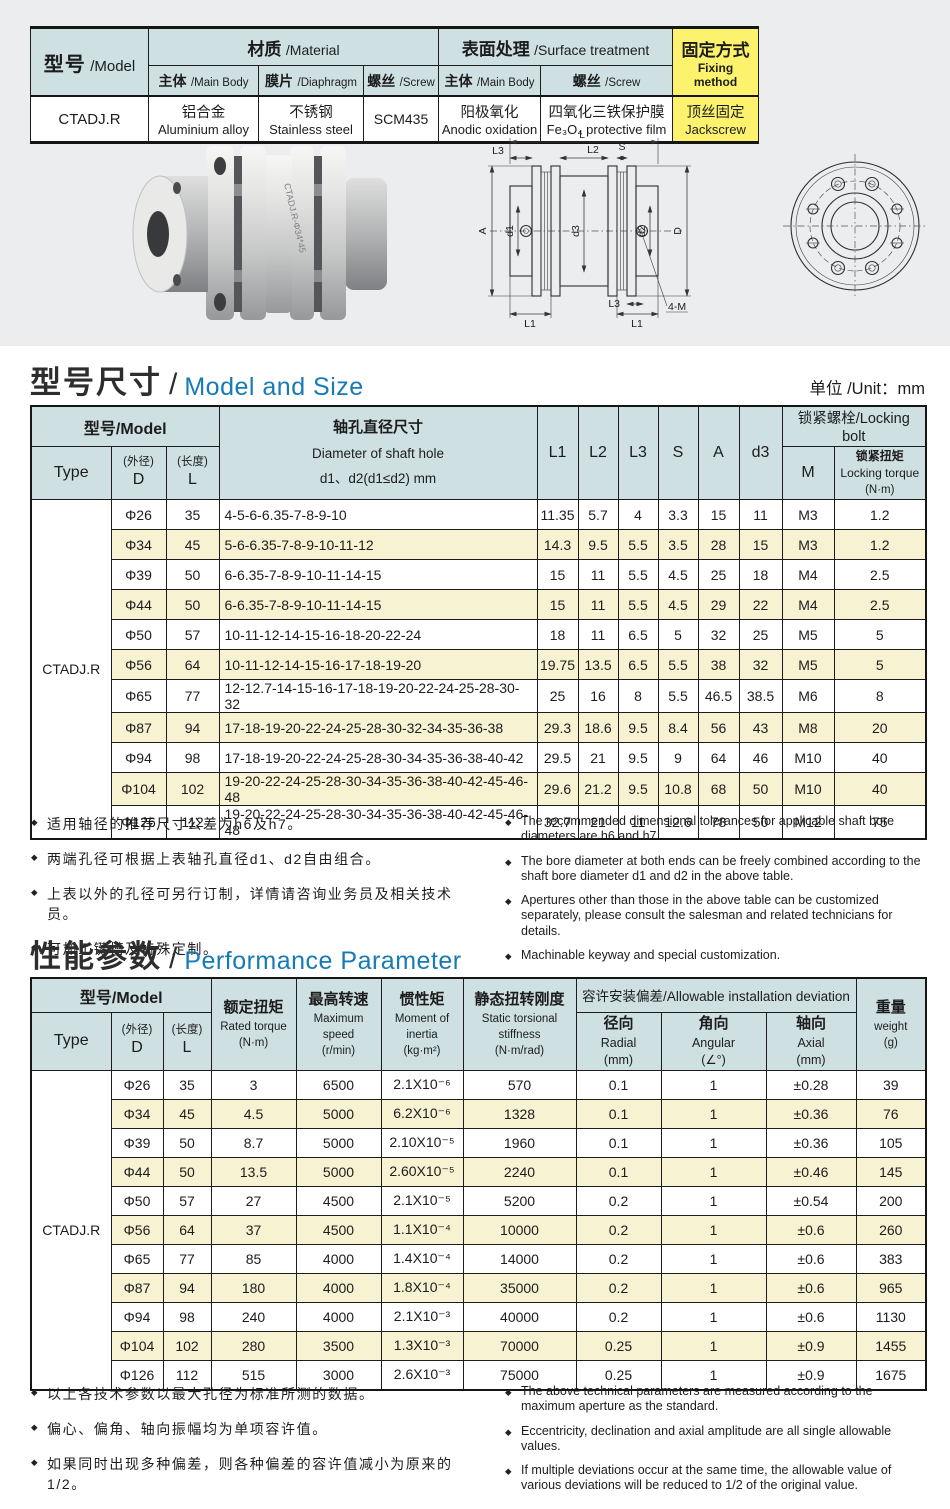 This screenshot has width=950, height=1509. Describe the element at coordinates (576, 231) in the screenshot. I see `dim-label-d3: d3` at that location.